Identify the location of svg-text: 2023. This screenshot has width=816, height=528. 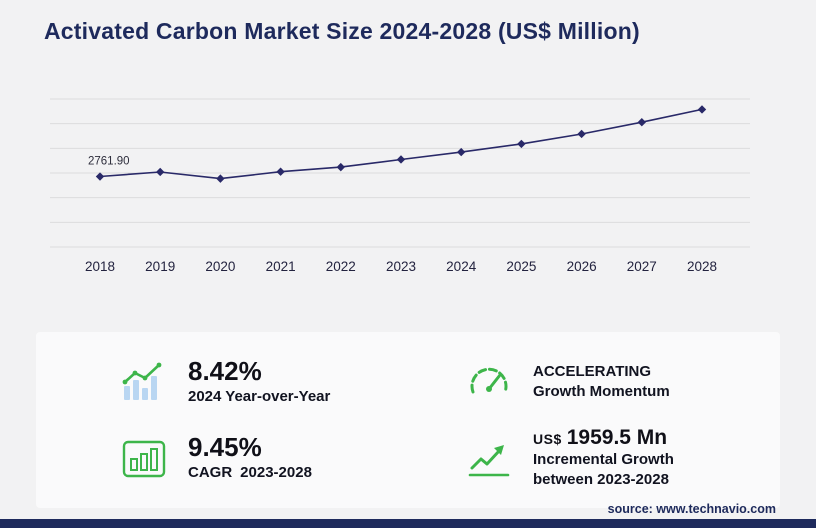
(401, 266).